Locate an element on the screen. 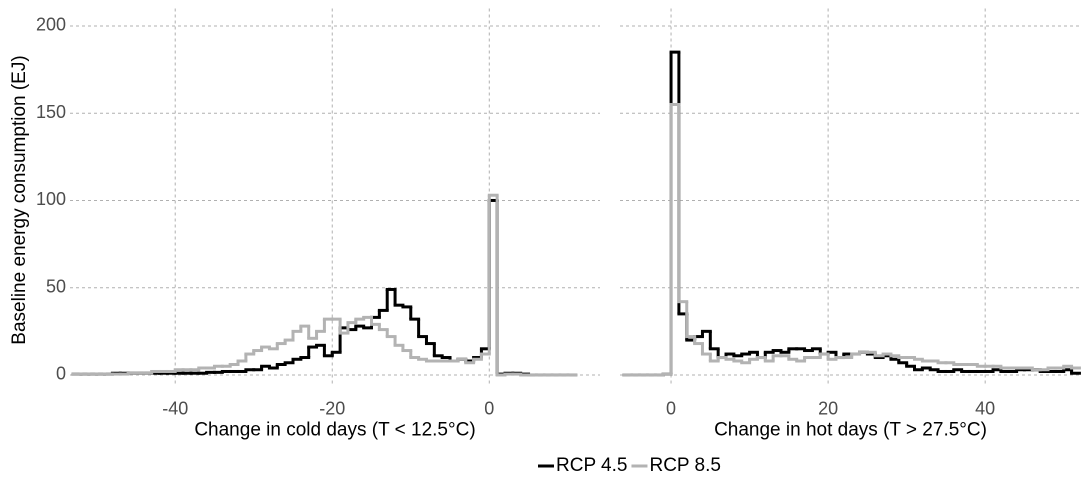  x-tick-label: 20 is located at coordinates (828, 408).